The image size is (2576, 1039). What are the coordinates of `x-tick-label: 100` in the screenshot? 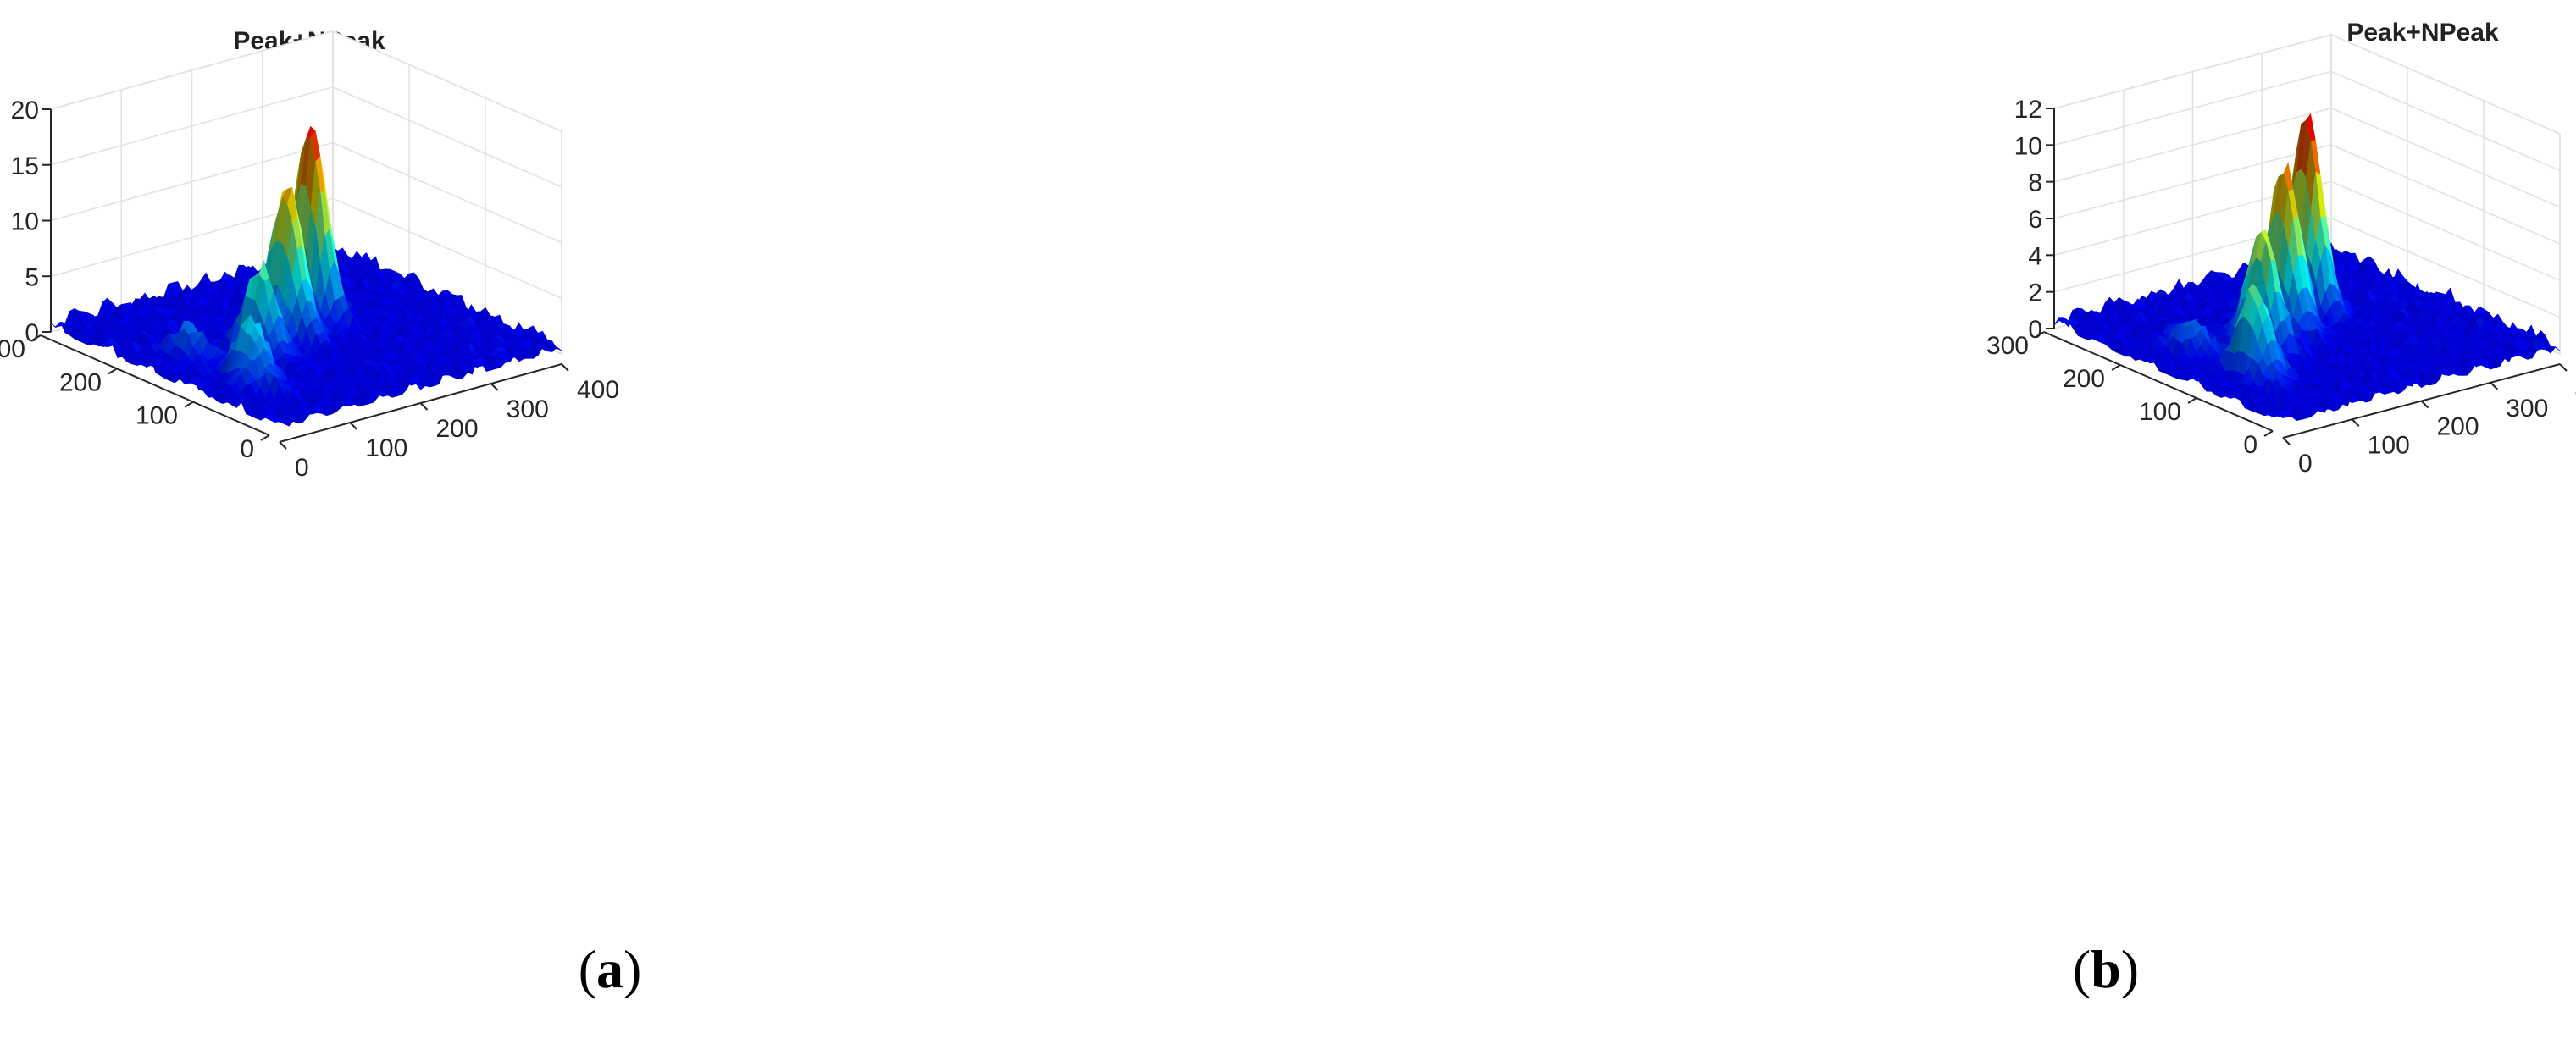 It's located at (386, 448).